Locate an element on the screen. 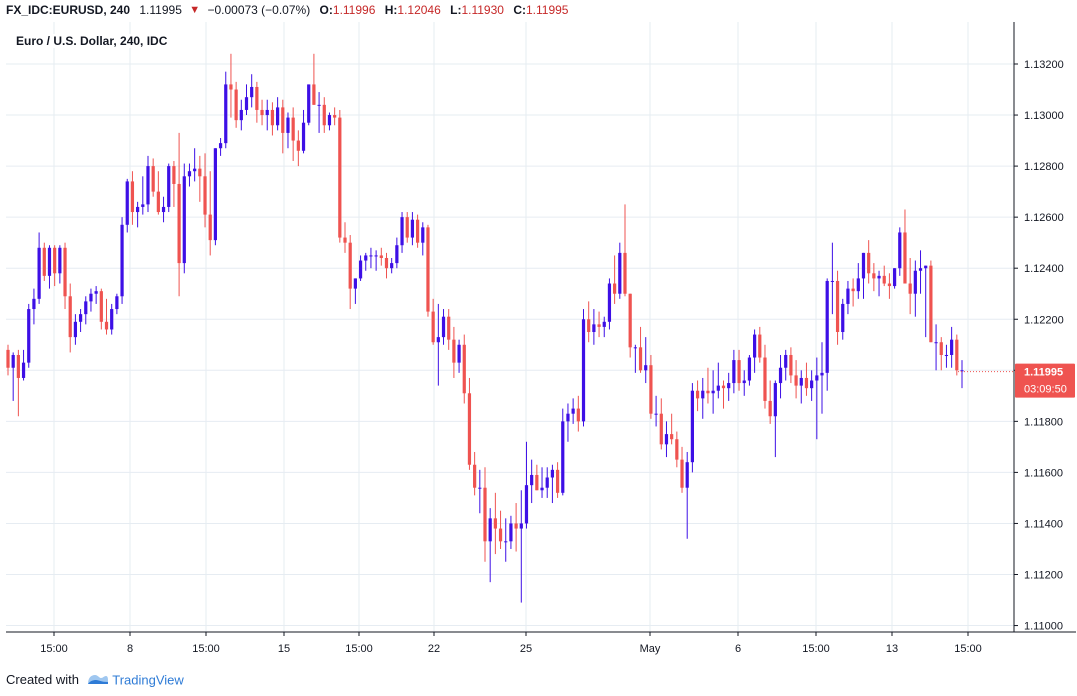 The width and height of the screenshot is (1077, 696). price-tick-label: 1.12200 is located at coordinates (1044, 320).